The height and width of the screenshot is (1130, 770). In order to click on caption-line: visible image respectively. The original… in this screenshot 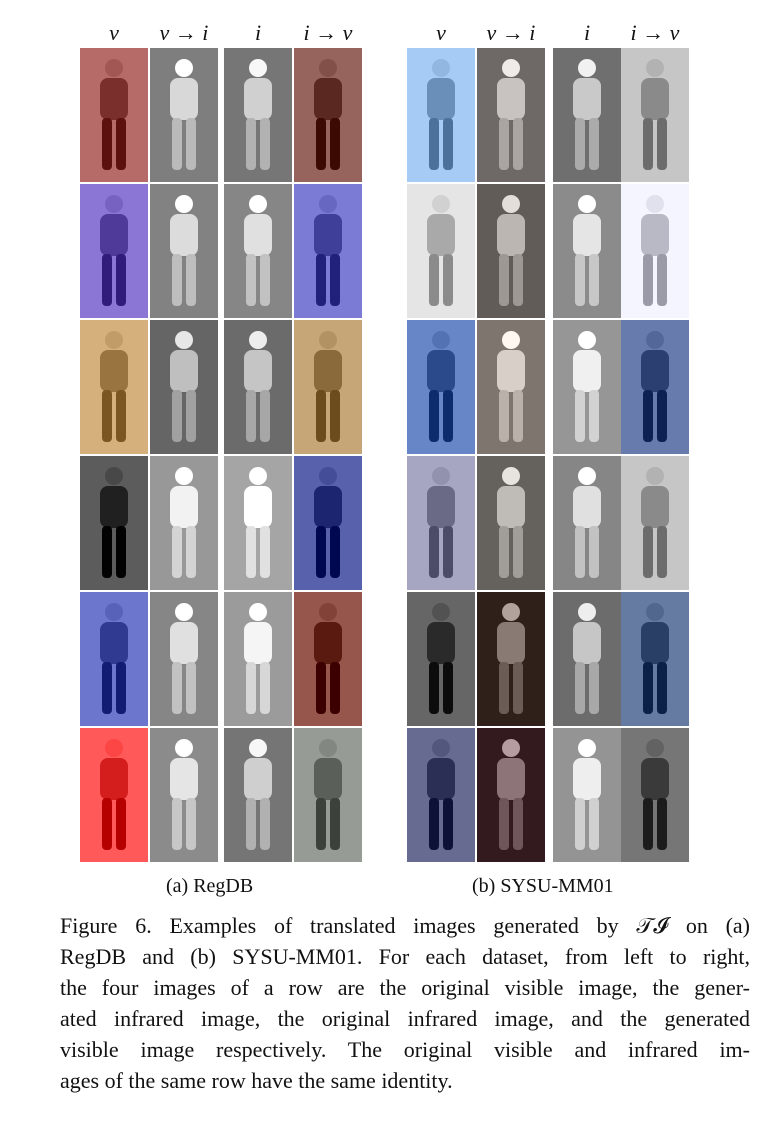, I will do `click(405, 1049)`.